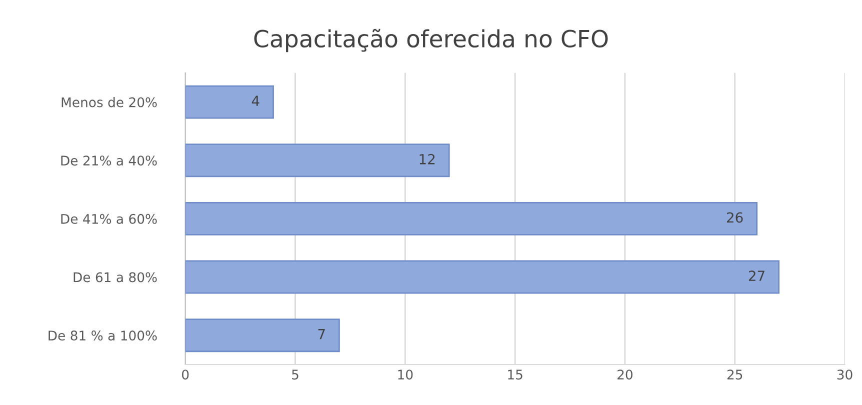  Describe the element at coordinates (734, 375) in the screenshot. I see `x-tick-label: 25` at that location.